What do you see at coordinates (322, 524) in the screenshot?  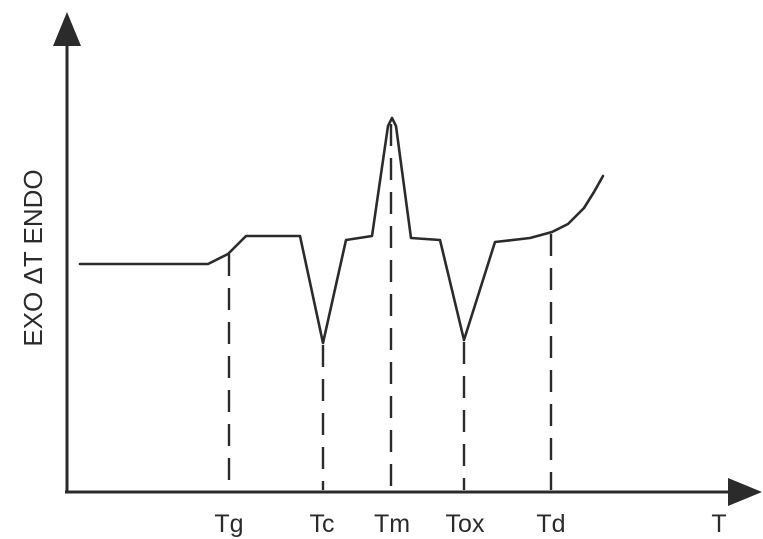 I see `marker-label-tc: Tc` at bounding box center [322, 524].